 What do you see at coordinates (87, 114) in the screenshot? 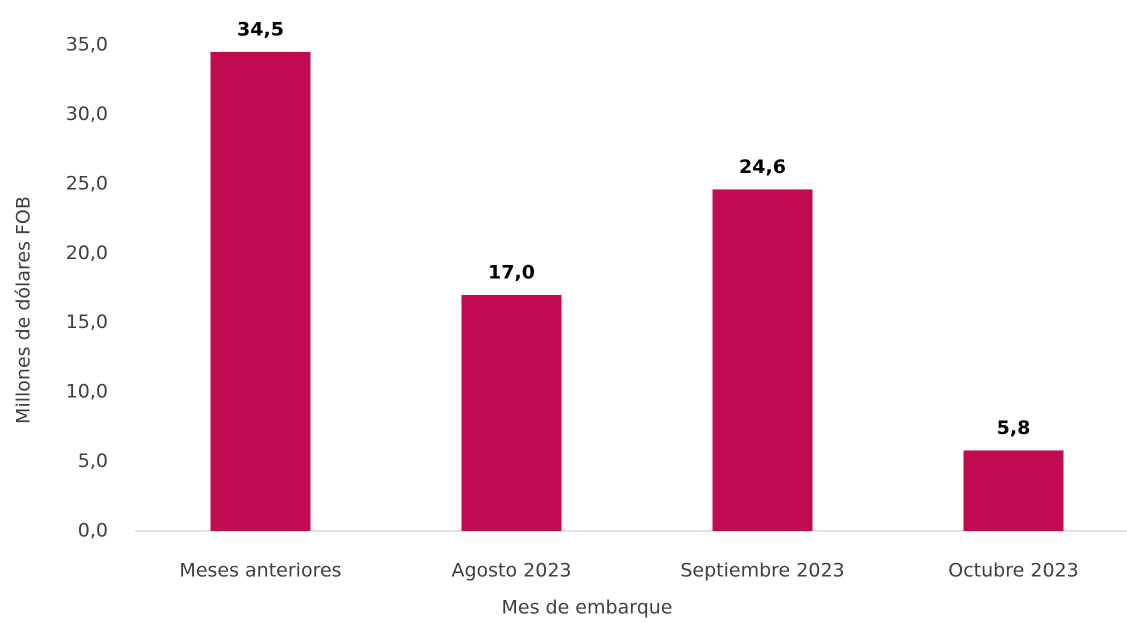
I see `y-tick-label: 30,0` at bounding box center [87, 114].